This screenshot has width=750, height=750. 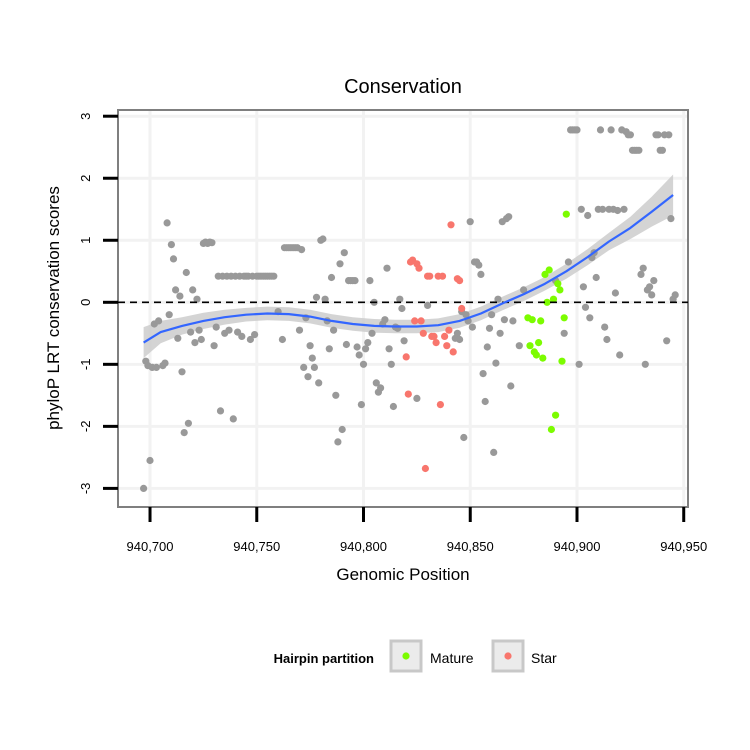 What do you see at coordinates (470, 546) in the screenshot?
I see `x-tick-label: 940,850` at bounding box center [470, 546].